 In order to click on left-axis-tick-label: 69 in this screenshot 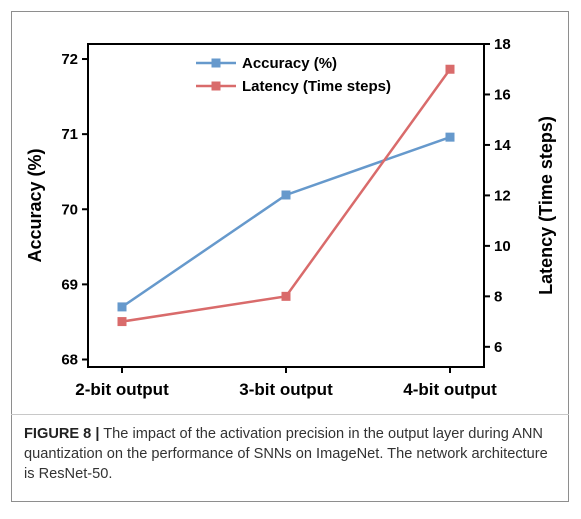, I will do `click(69, 284)`.